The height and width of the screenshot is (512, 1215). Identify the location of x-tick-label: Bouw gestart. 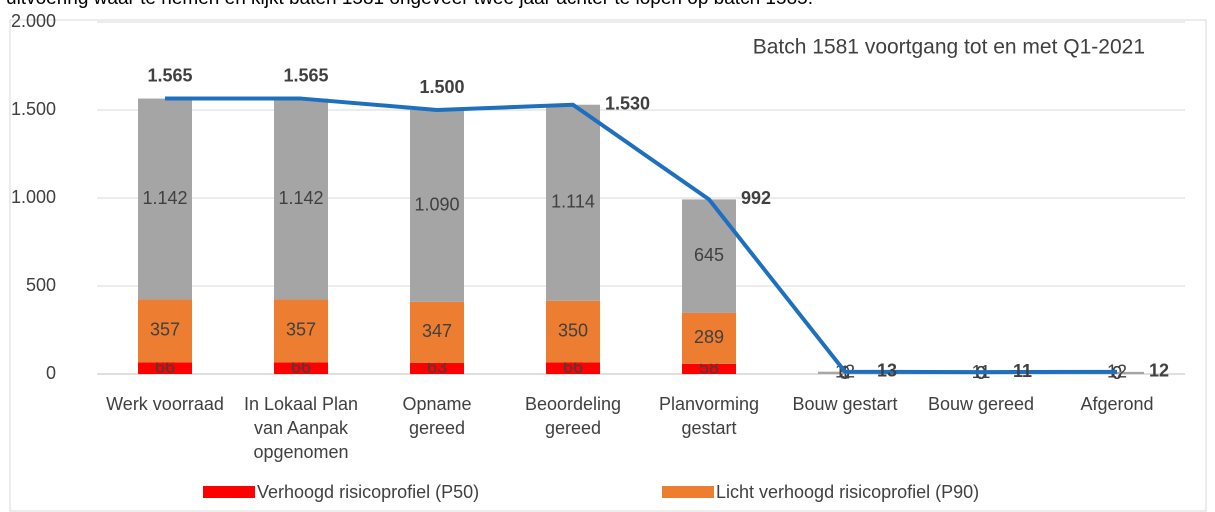
(845, 404).